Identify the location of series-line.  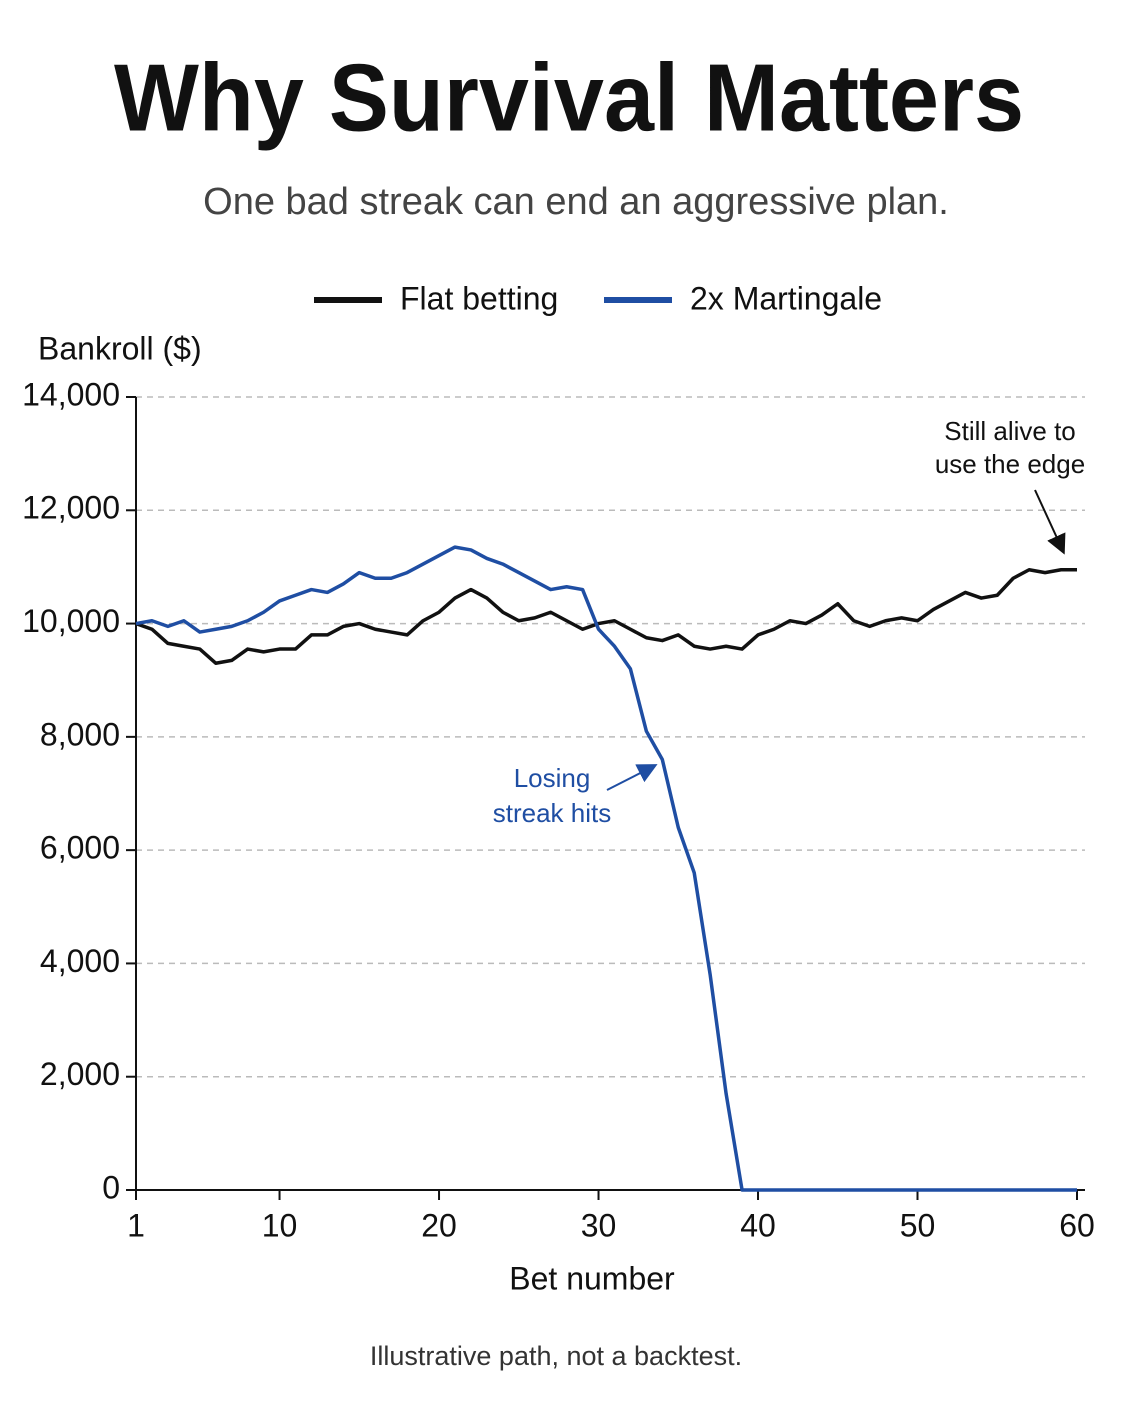
(606, 616).